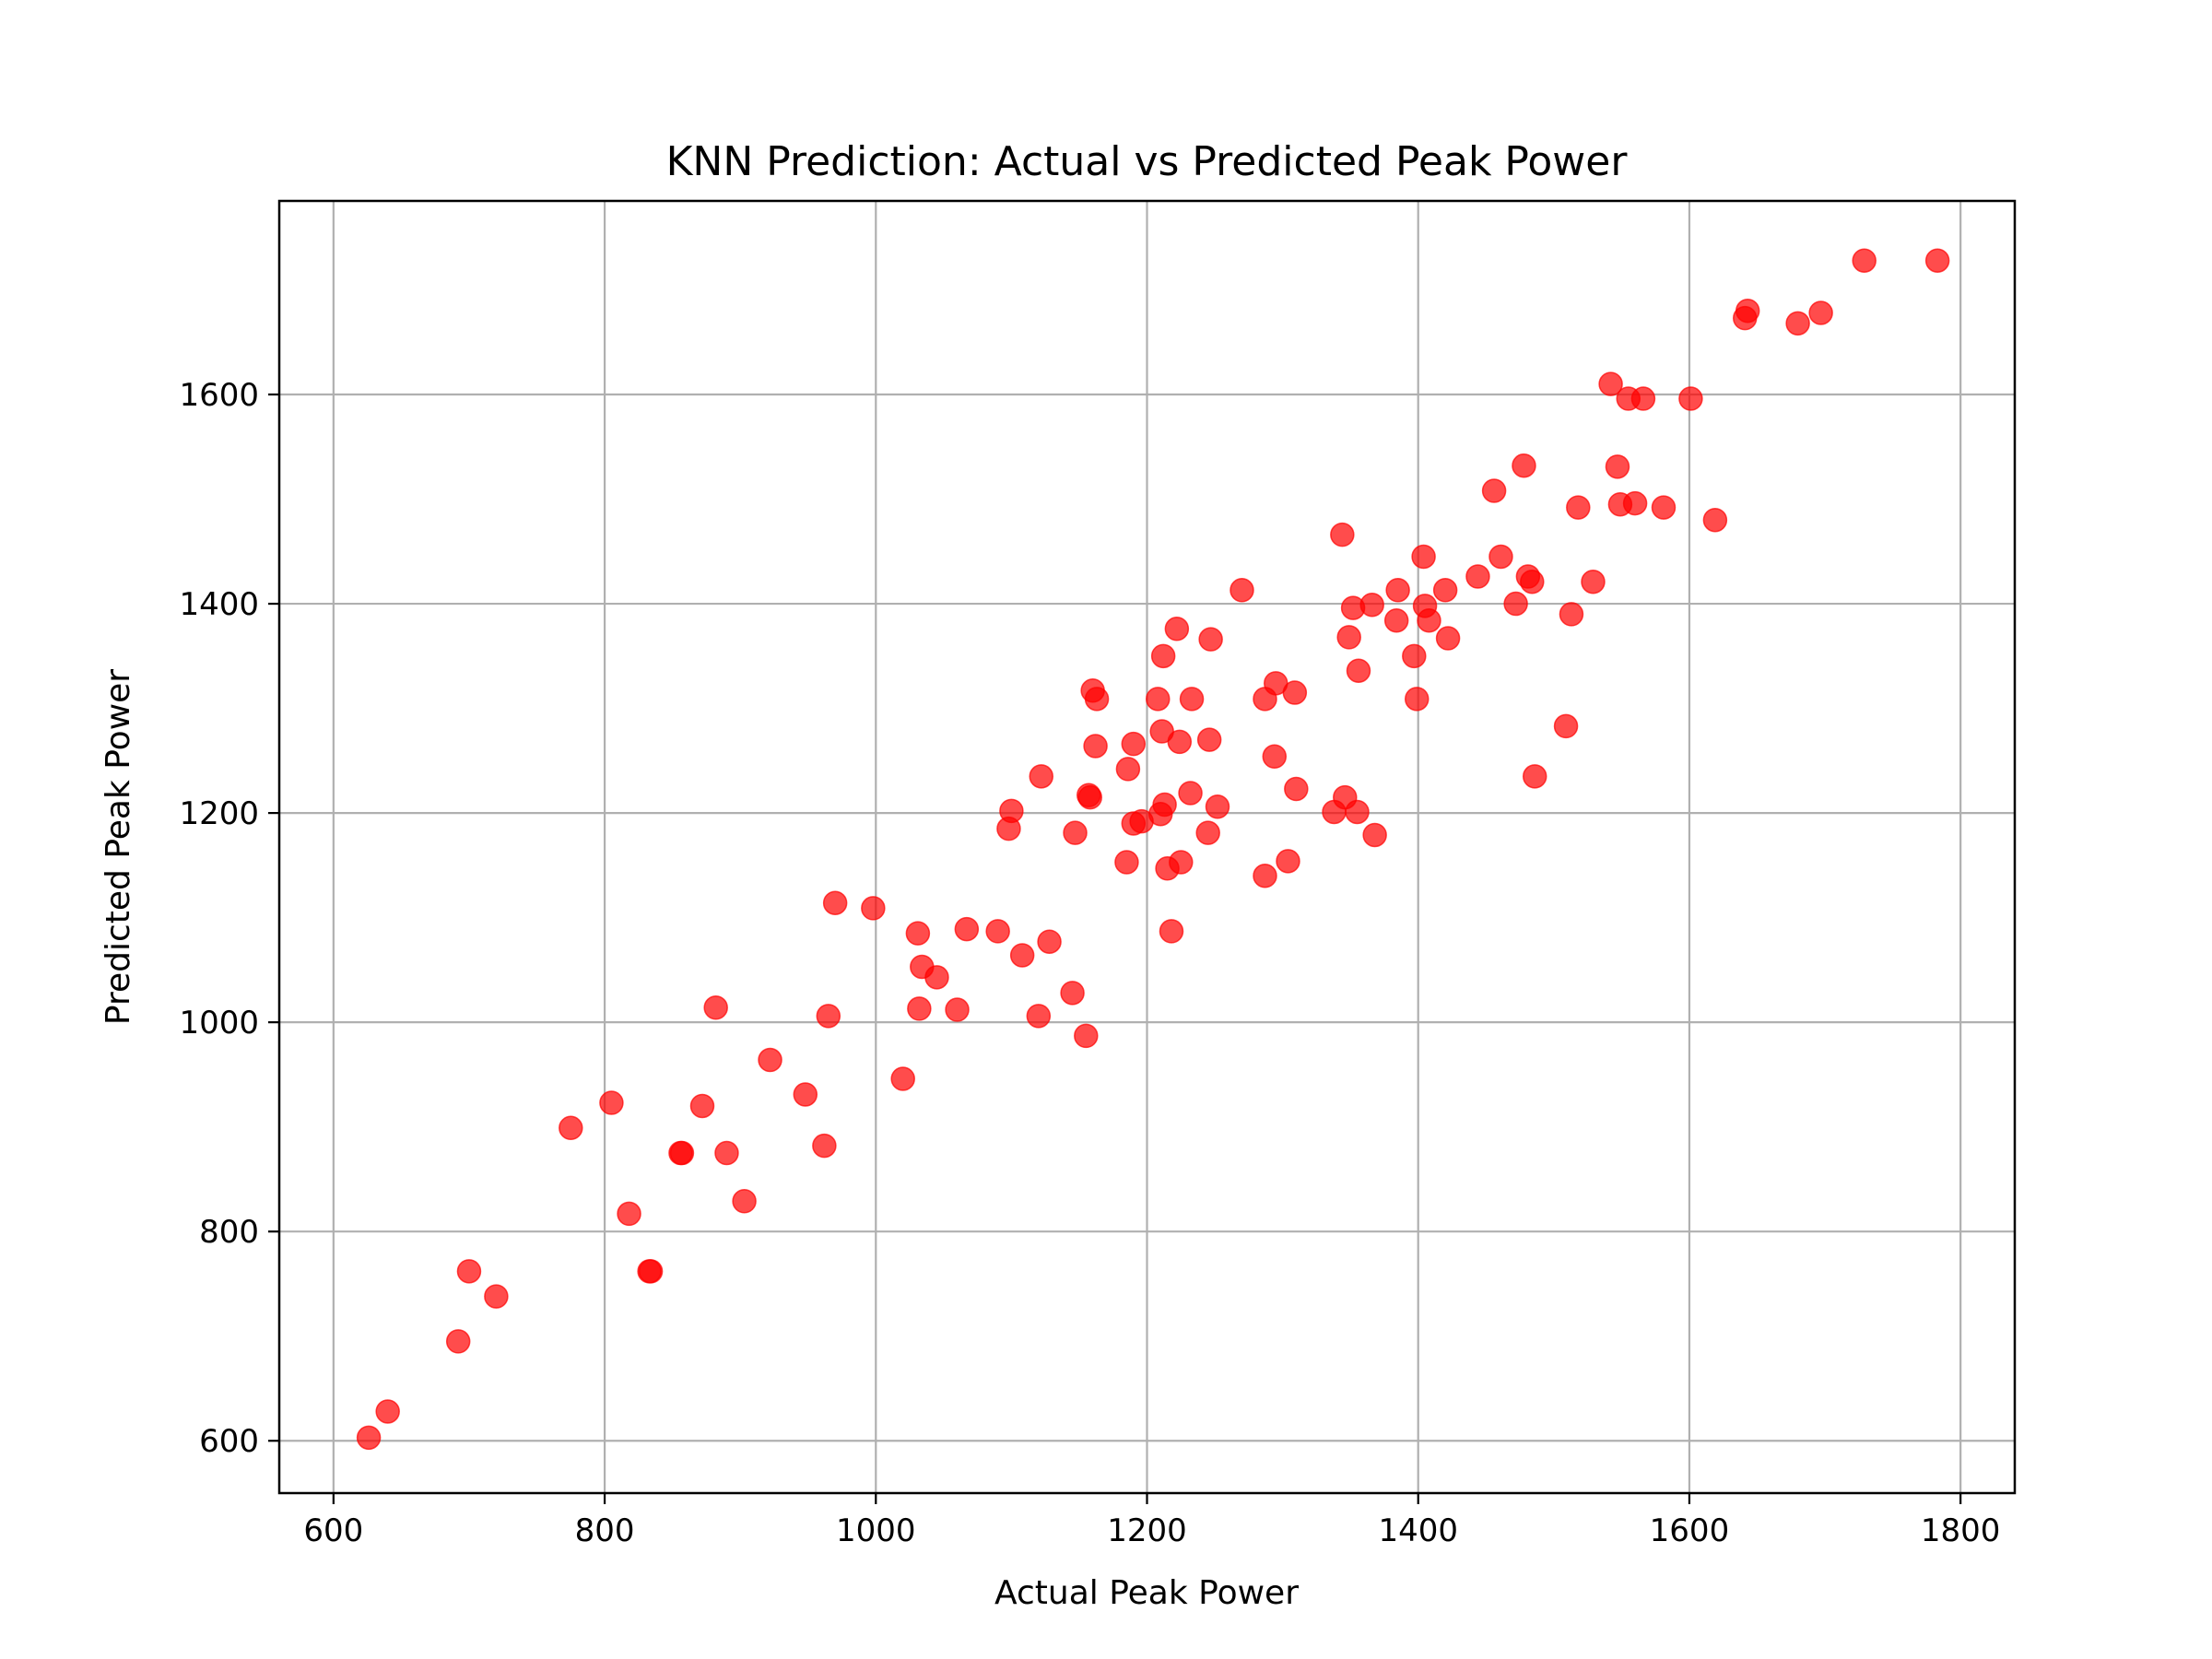 The height and width of the screenshot is (1659, 2212). Describe the element at coordinates (229, 1232) in the screenshot. I see `y-tick-label: 800` at that location.